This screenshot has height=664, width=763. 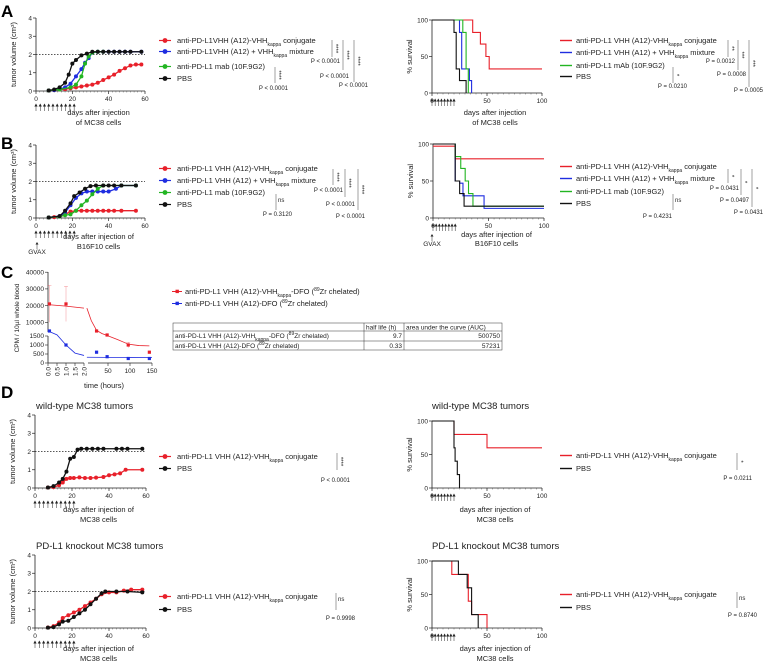 I want to click on legend-label: anti-PD-L1 mab (10F.9G2), so click(x=620, y=191).